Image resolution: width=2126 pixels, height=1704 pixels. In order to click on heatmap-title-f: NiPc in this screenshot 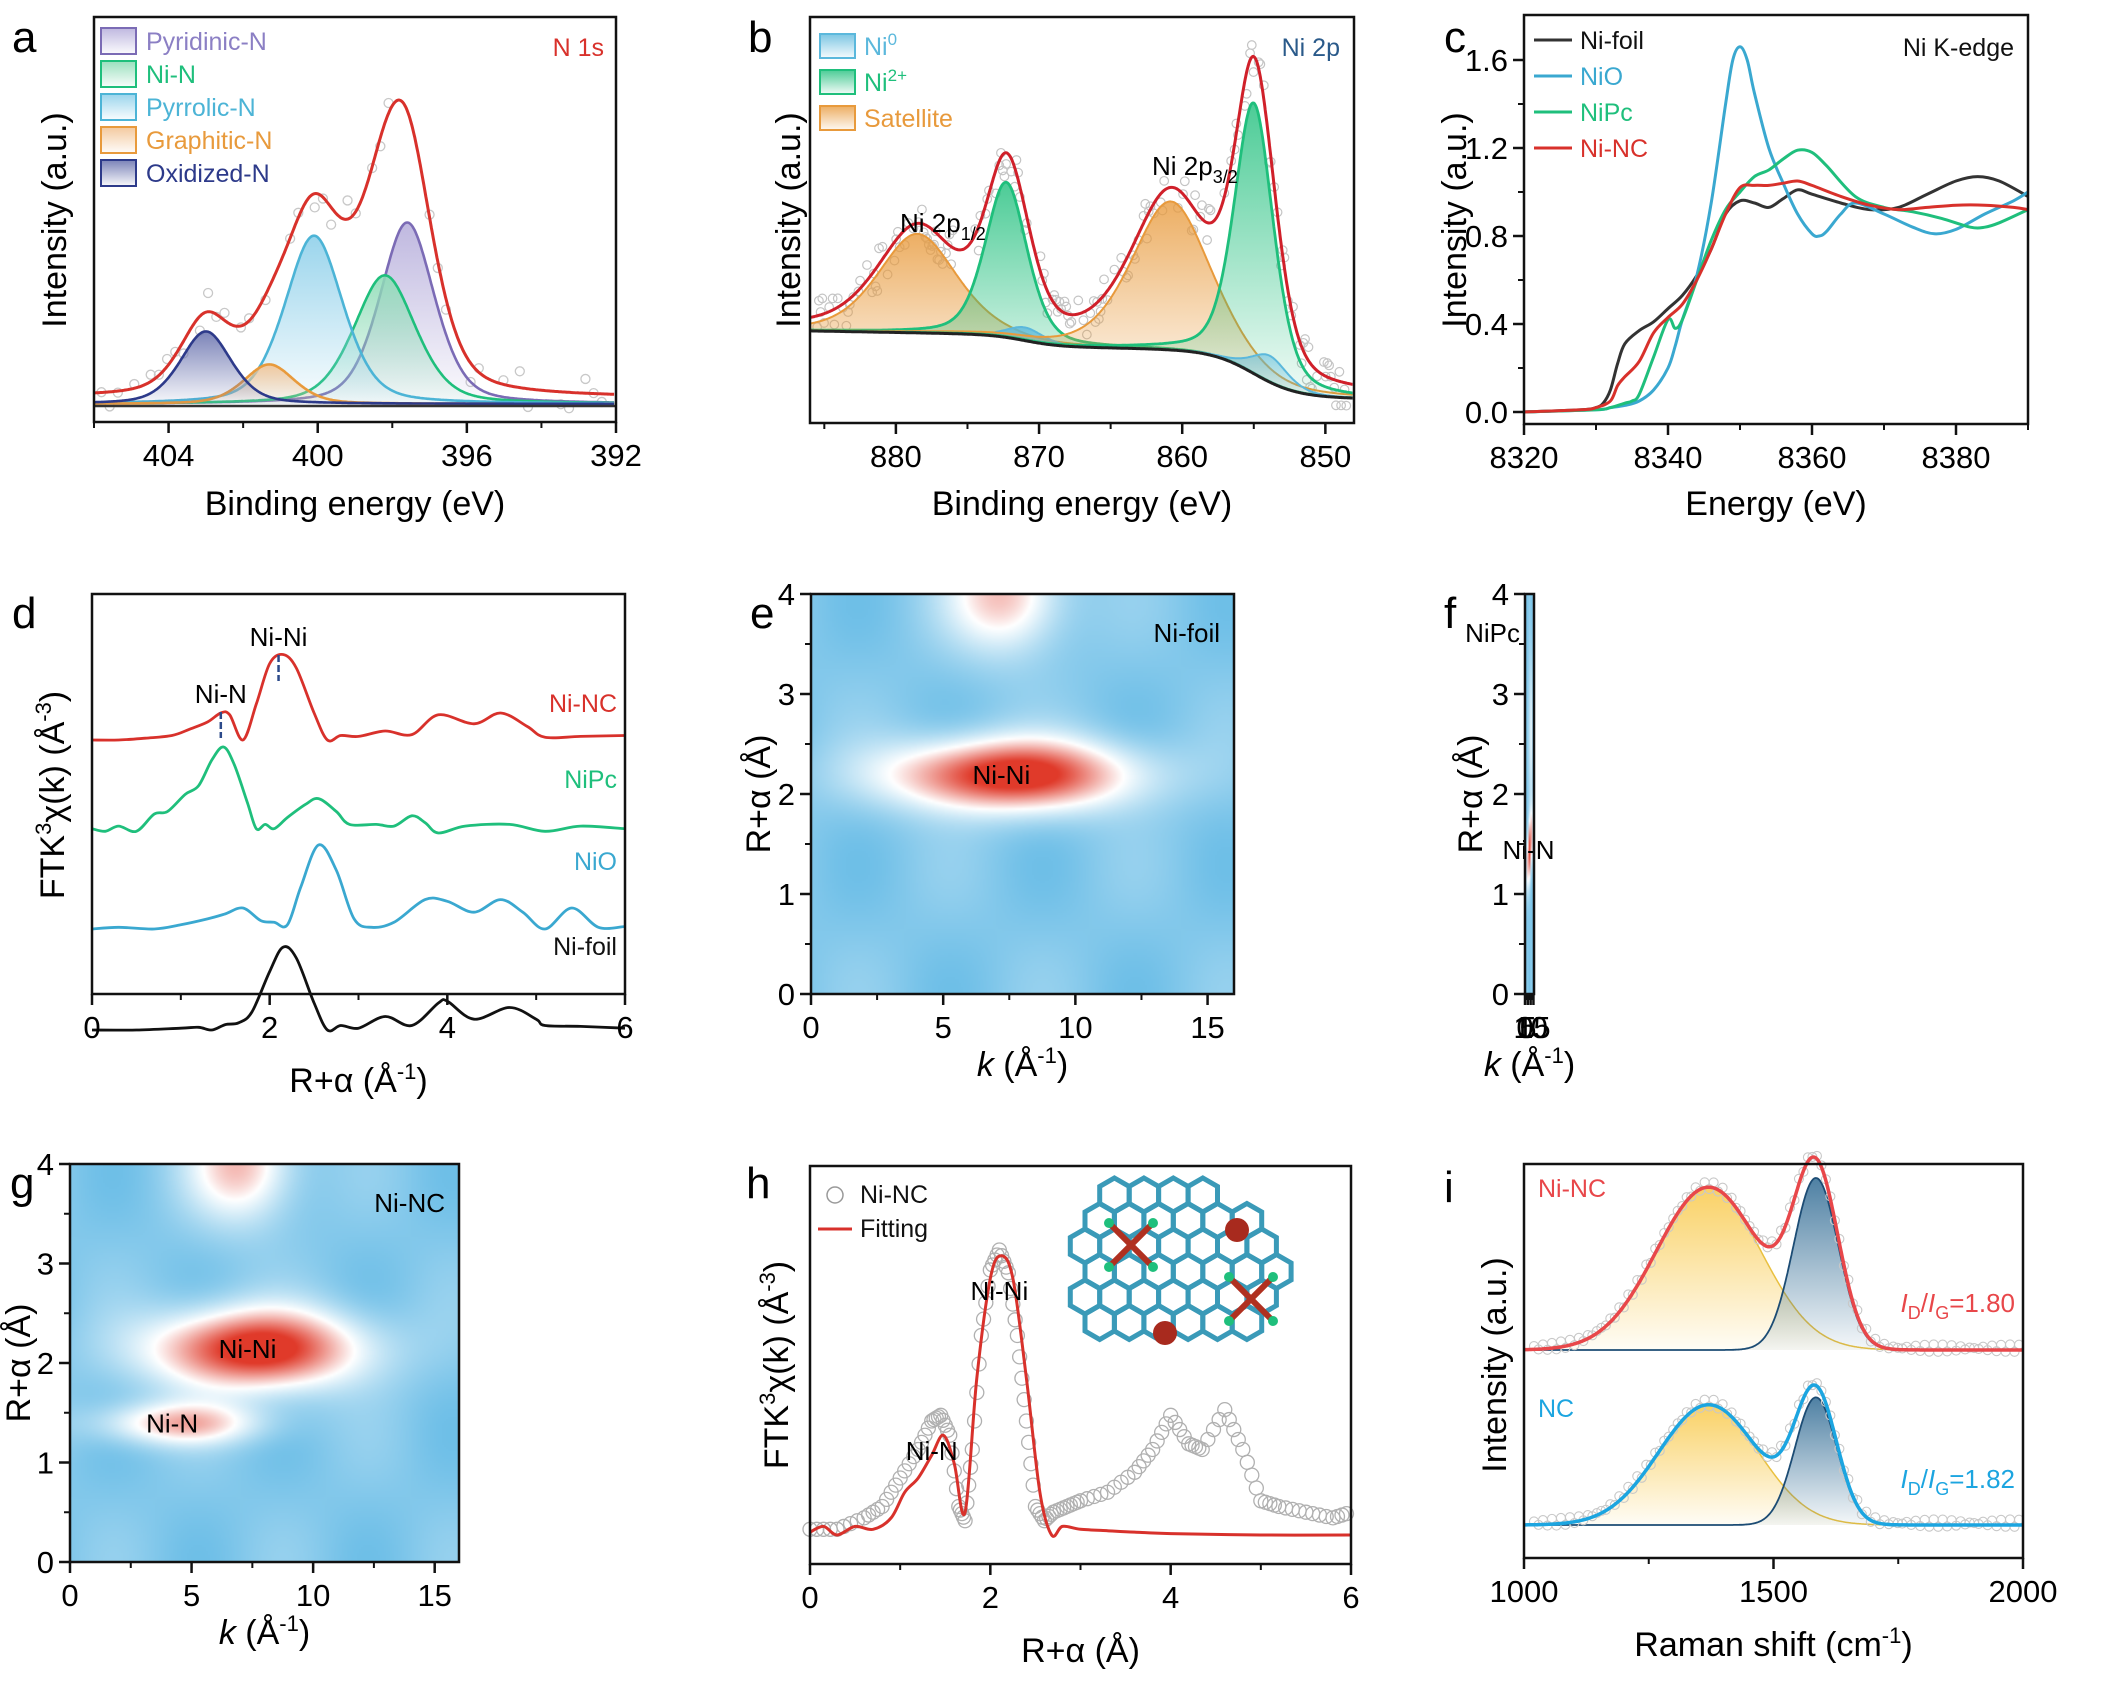, I will do `click(1492, 633)`.